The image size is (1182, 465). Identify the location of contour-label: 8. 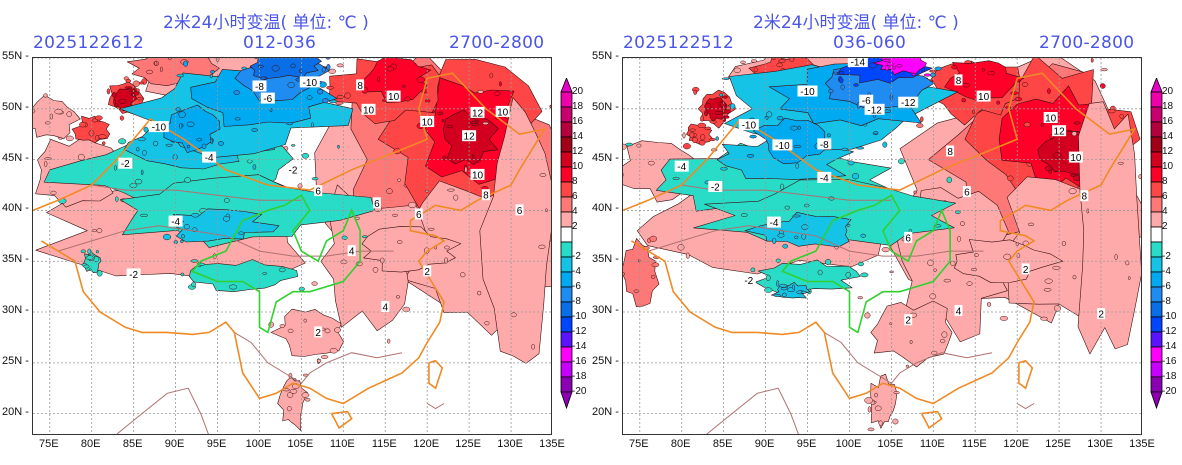
(950, 152).